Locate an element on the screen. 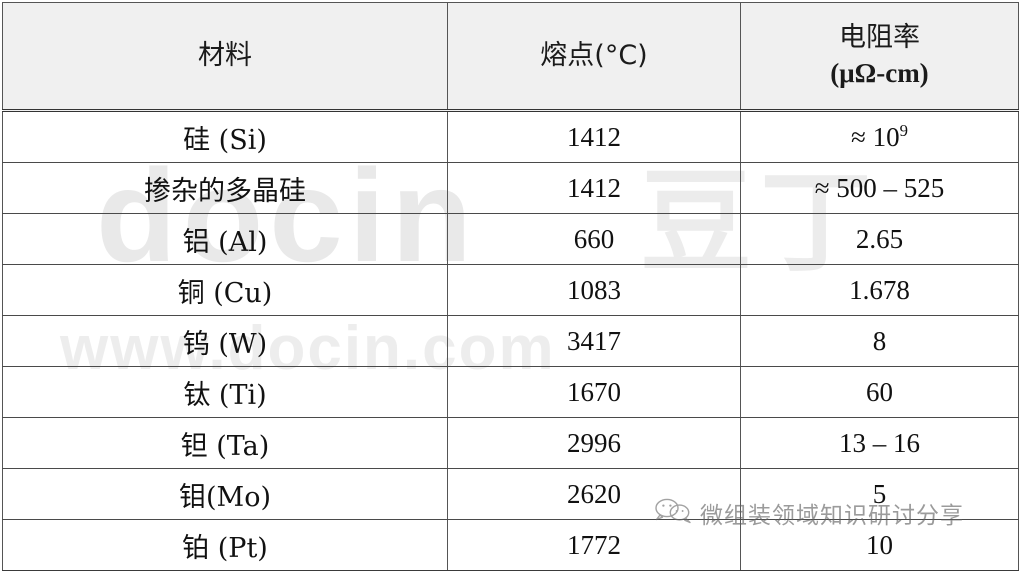 The image size is (1024, 571). column-header-material: 材料 is located at coordinates (225, 57).